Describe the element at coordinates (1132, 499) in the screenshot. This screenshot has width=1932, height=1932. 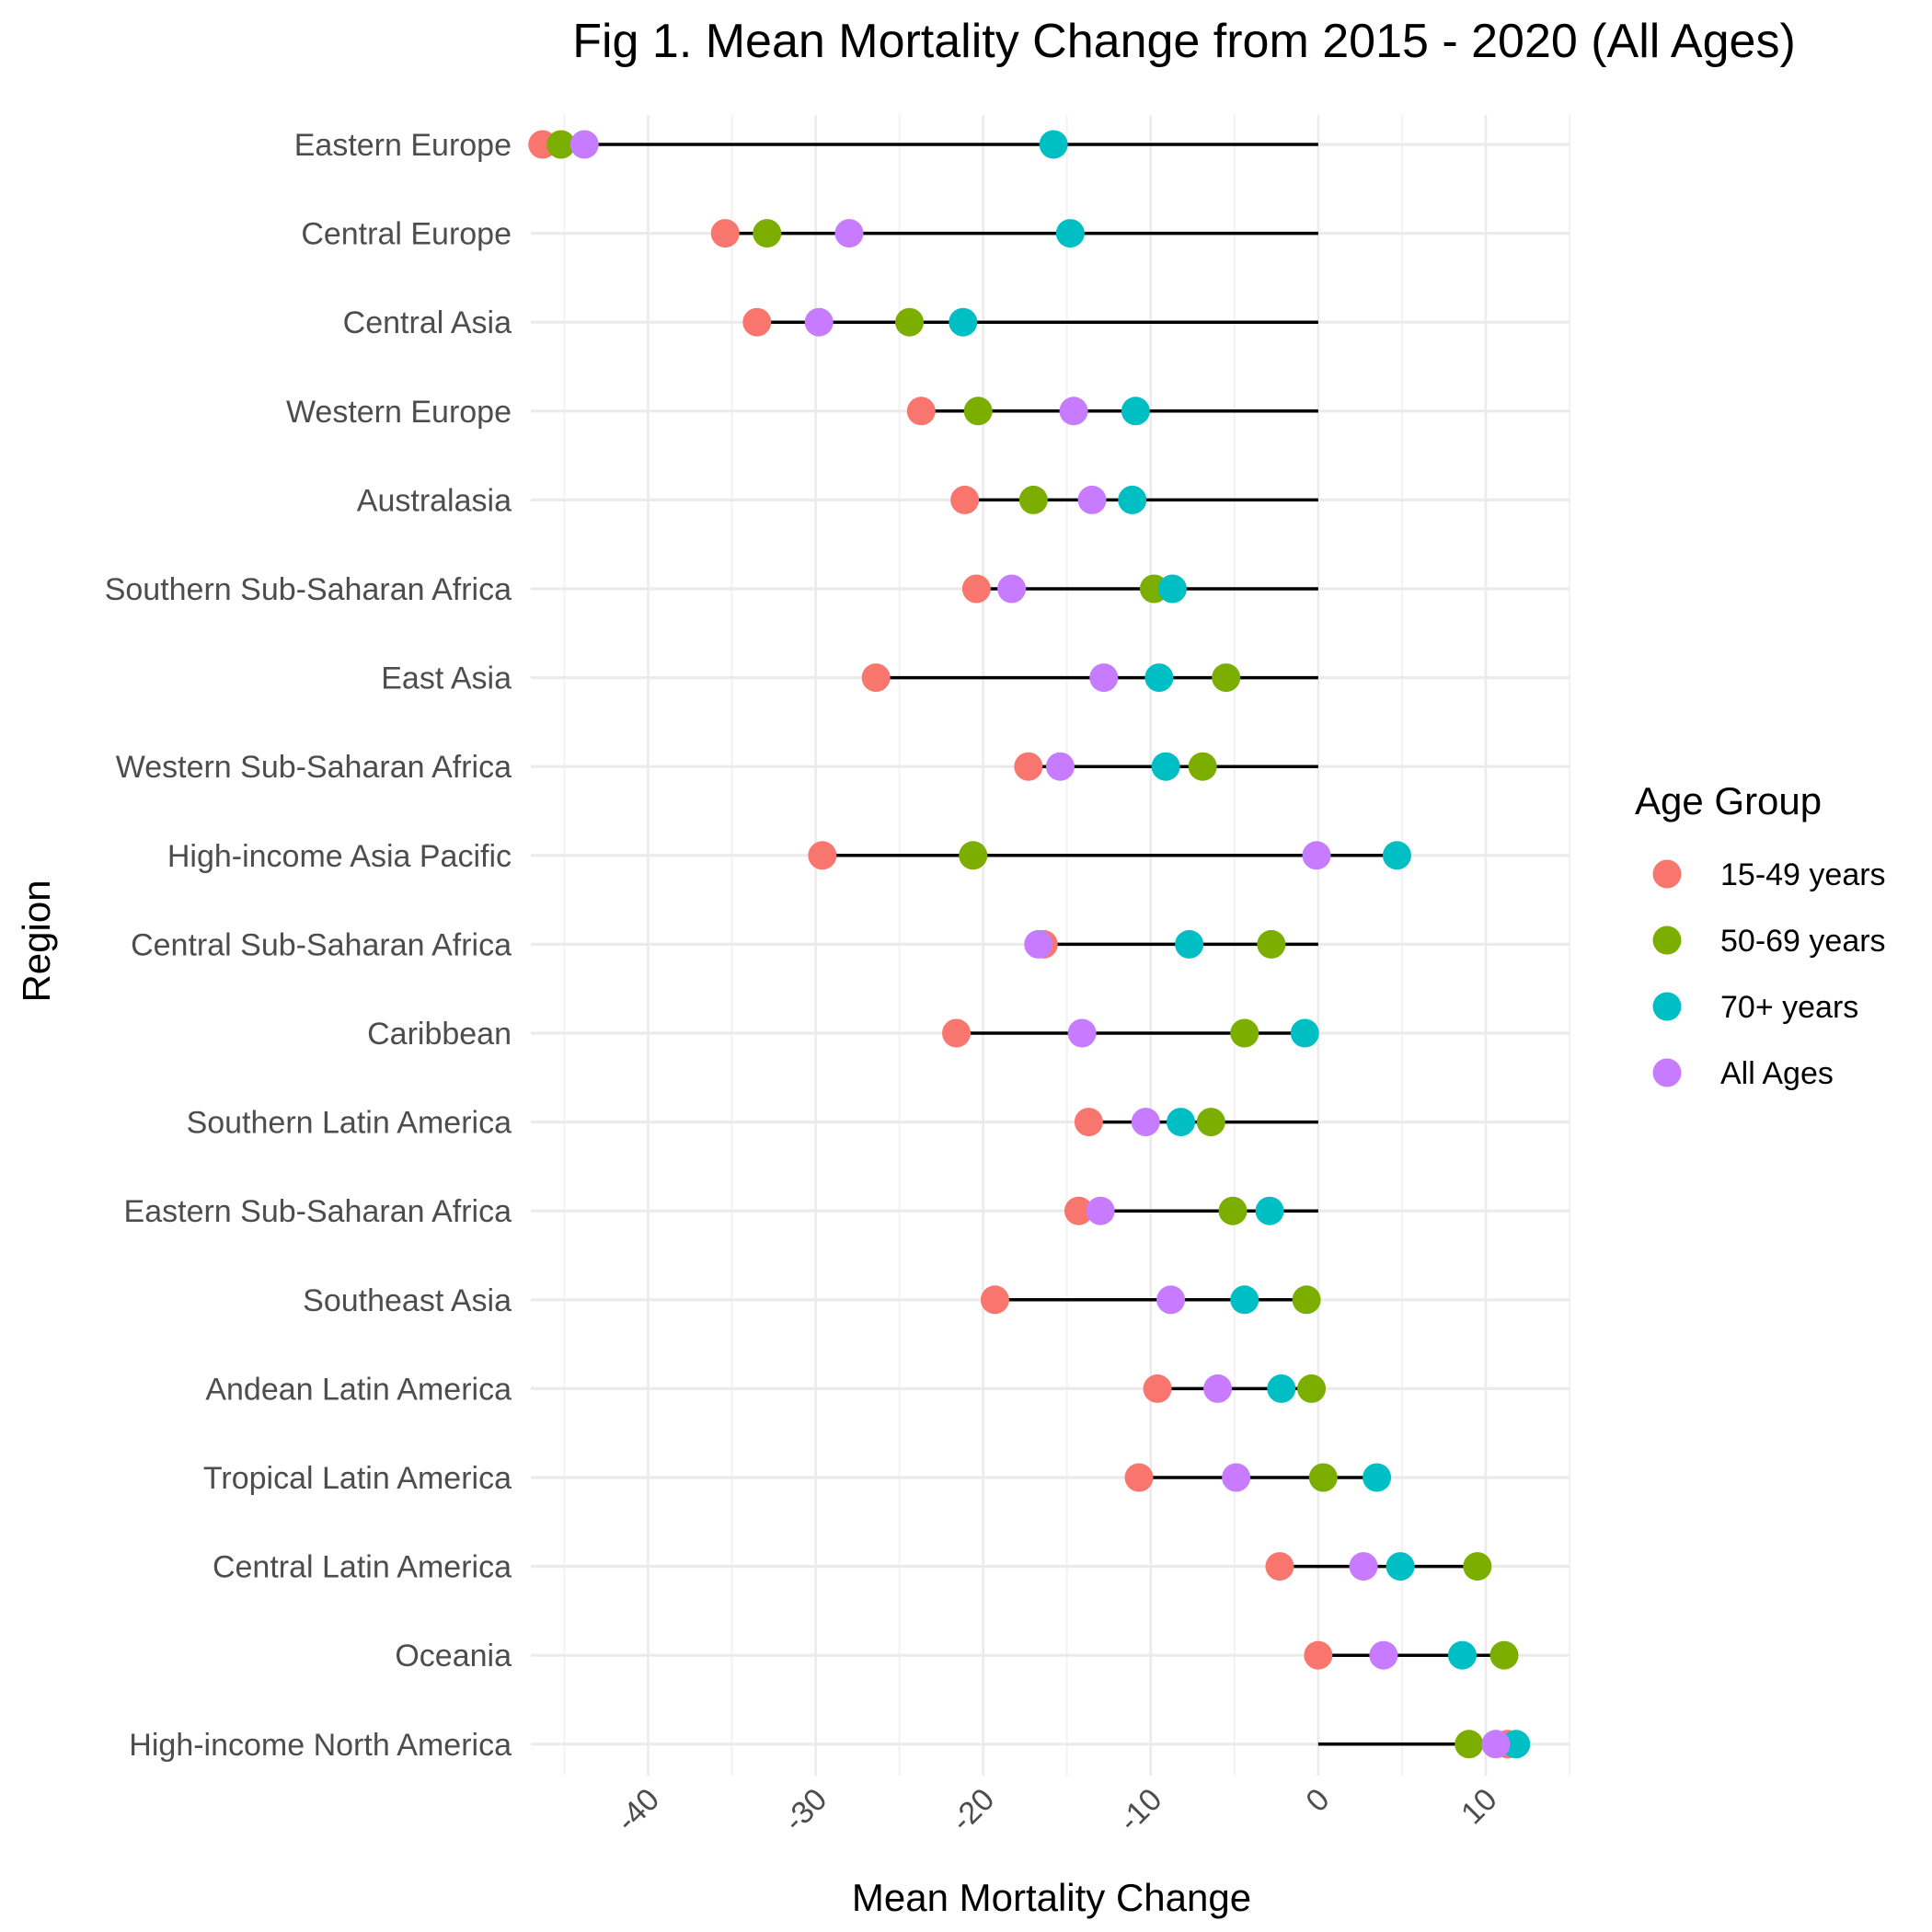
I see `point-70-years-australasia` at that location.